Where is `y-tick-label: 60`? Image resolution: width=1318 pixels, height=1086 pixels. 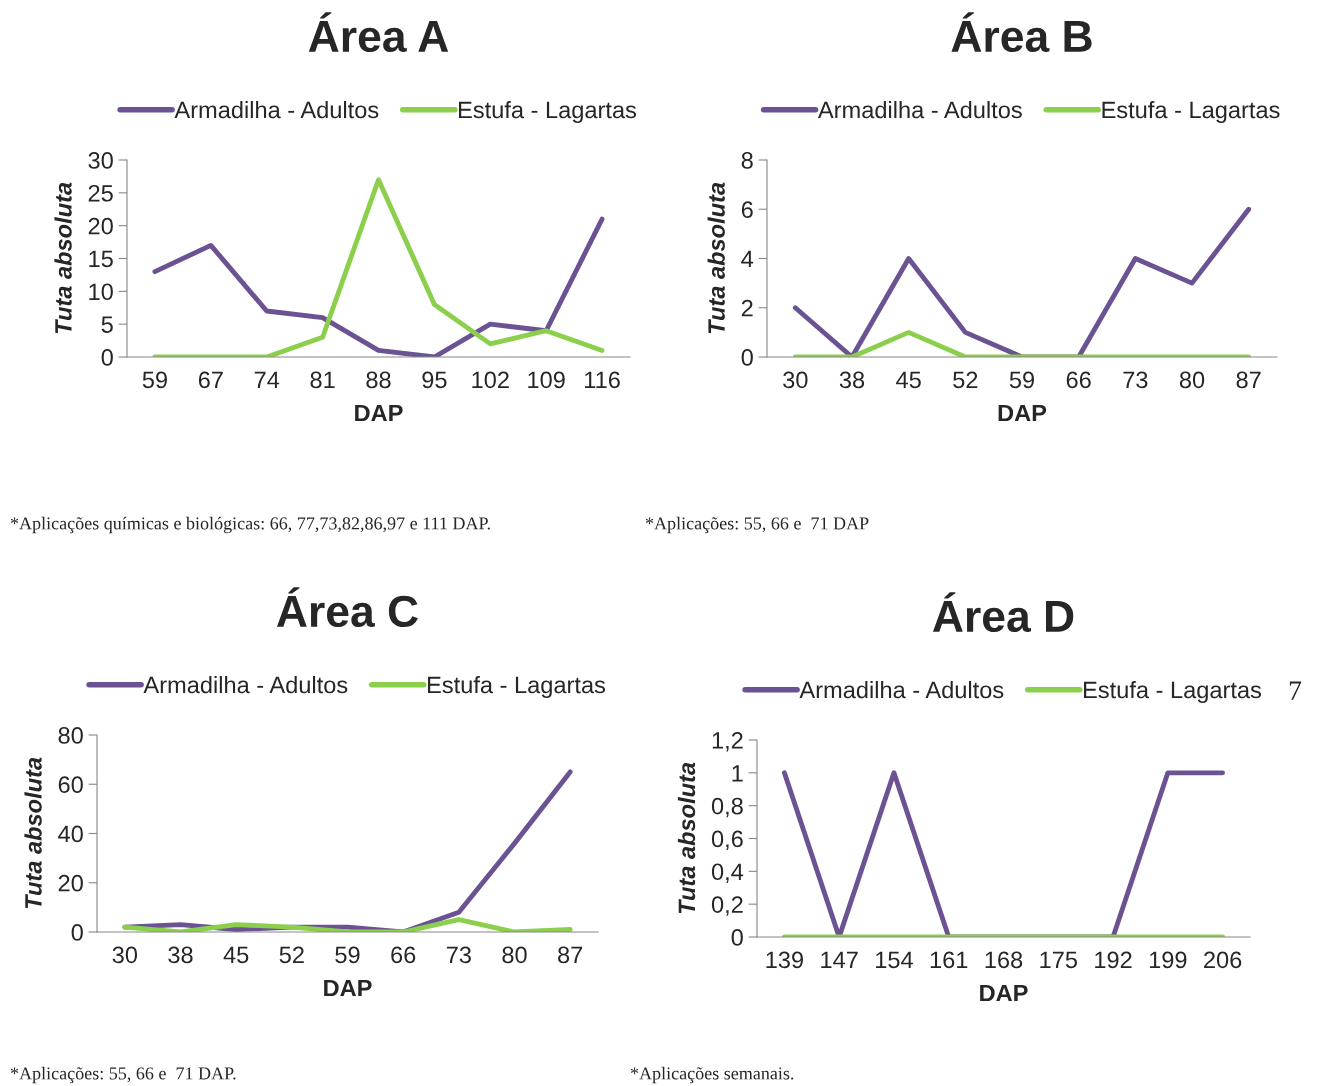
y-tick-label: 60 is located at coordinates (70, 785).